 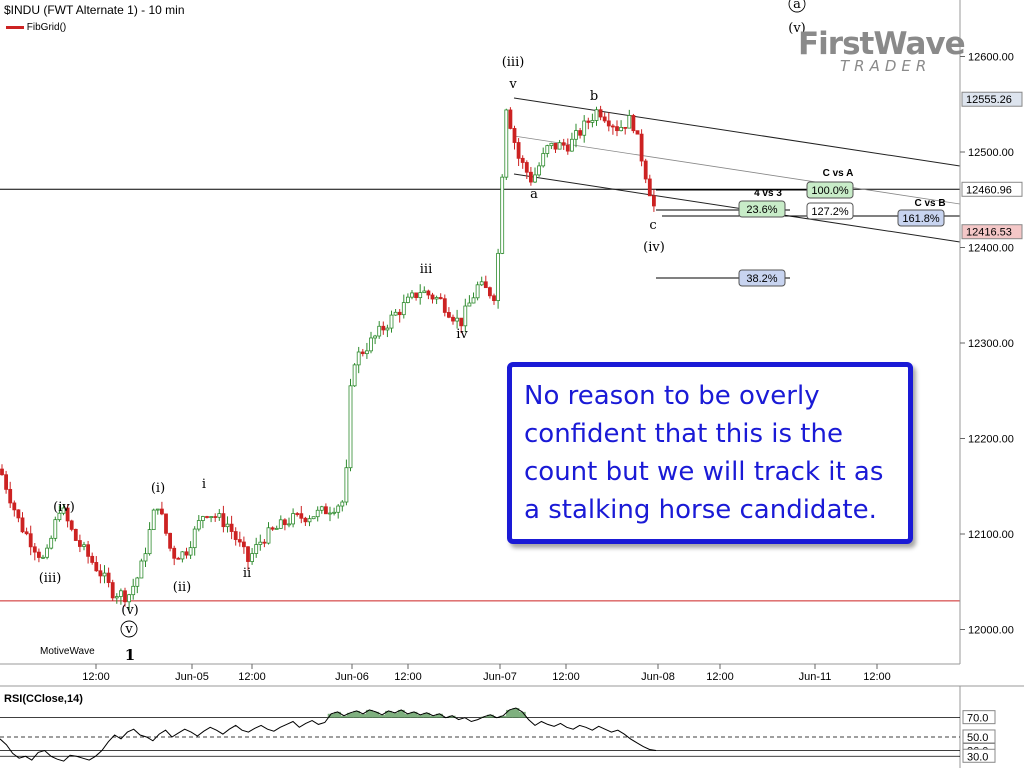 I want to click on fib-level-box, so click(x=830, y=190).